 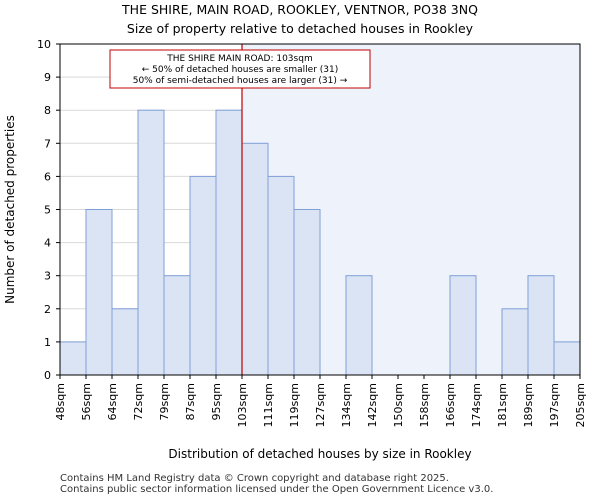 I want to click on x-tick-label: 150sqm, so click(x=398, y=405).